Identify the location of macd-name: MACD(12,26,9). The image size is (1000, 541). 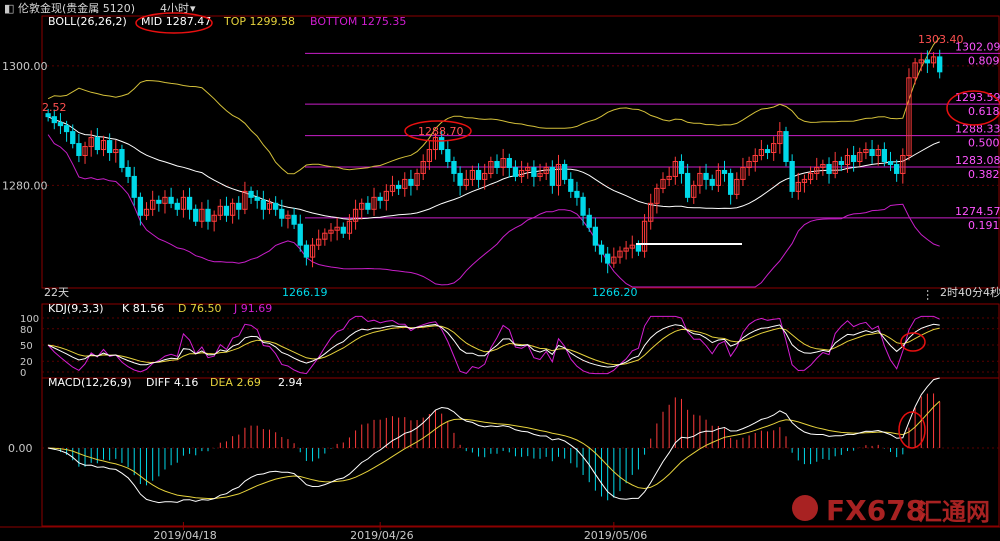
(90, 382).